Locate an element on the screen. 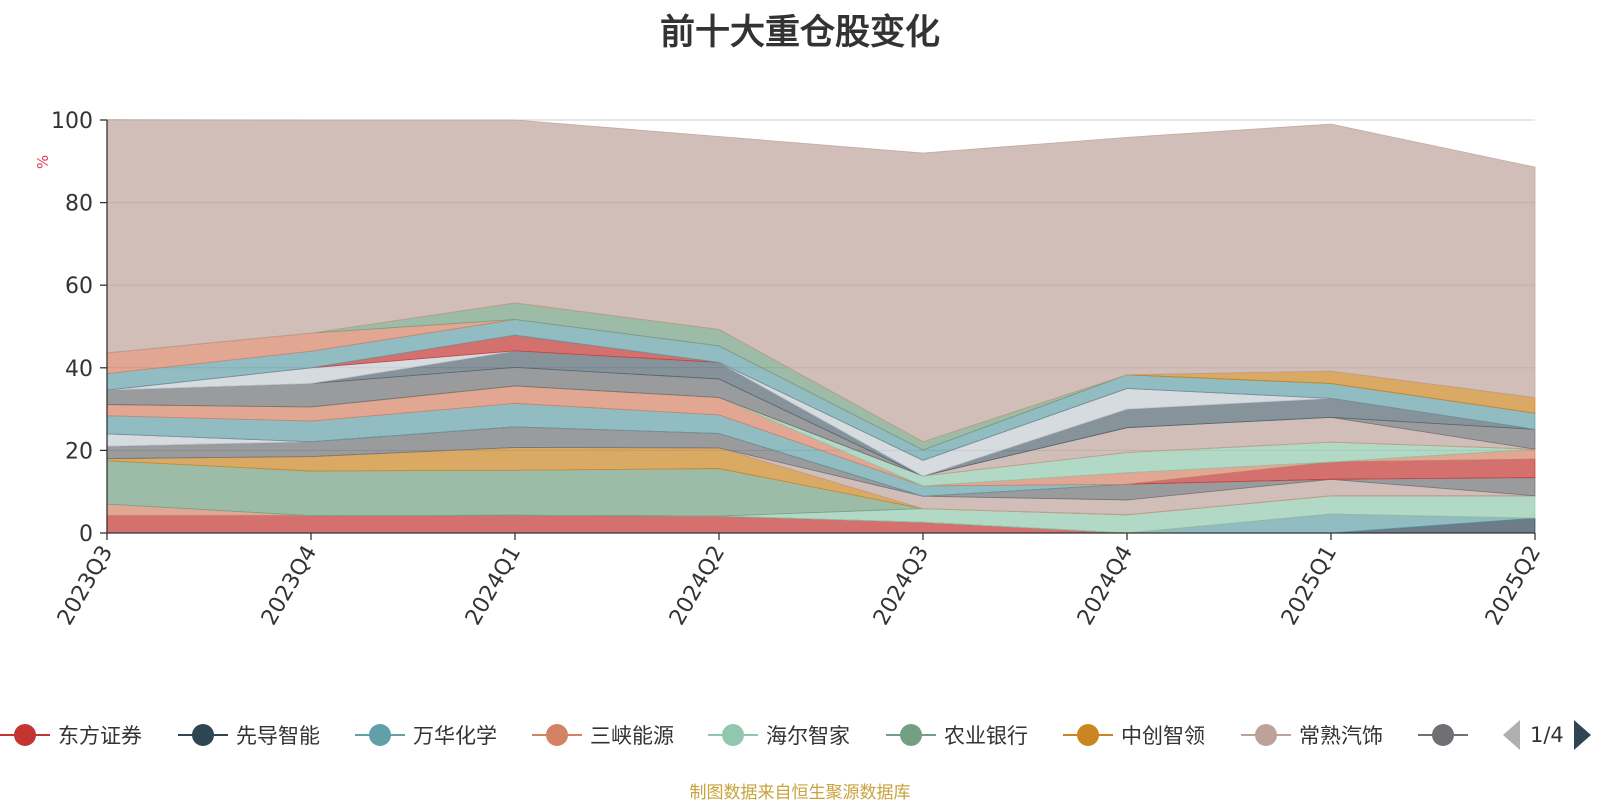 Image resolution: width=1600 pixels, height=803 pixels. chart-title: 前十大重仓股变化 is located at coordinates (799, 33).